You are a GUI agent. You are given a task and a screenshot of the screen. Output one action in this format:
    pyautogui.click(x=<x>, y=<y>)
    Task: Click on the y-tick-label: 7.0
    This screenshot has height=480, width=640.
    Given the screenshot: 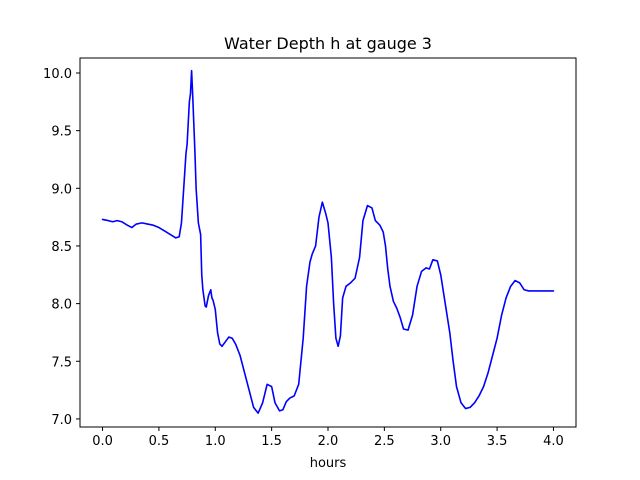 What is the action you would take?
    pyautogui.click(x=61, y=420)
    